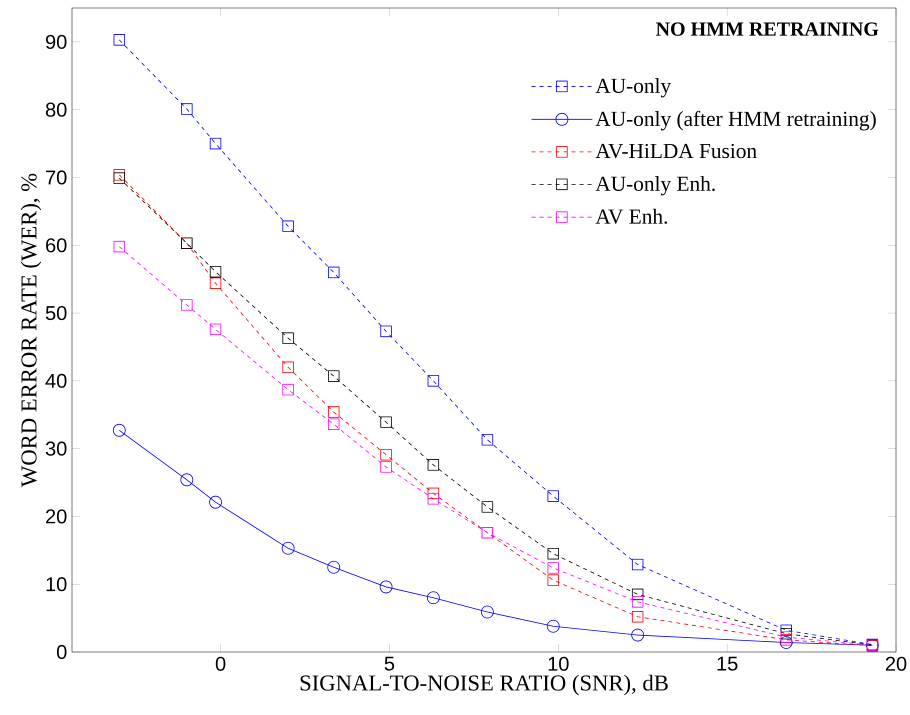 The image size is (910, 715). What do you see at coordinates (56, 313) in the screenshot?
I see `y-tick-label: 50` at bounding box center [56, 313].